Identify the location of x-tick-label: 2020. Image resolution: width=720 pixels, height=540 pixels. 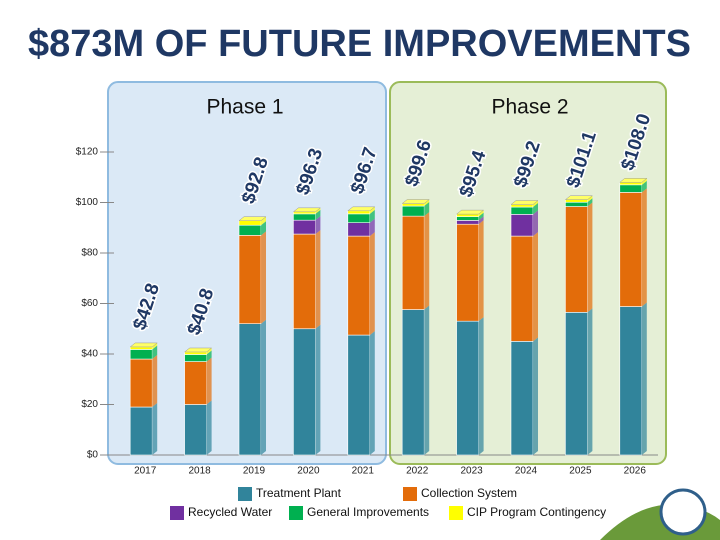
(308, 471).